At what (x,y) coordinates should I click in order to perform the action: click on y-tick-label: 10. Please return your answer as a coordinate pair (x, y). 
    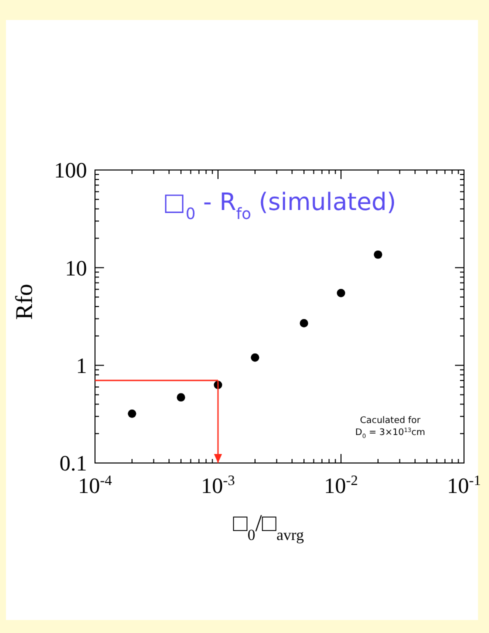
    Looking at the image, I should click on (76, 267).